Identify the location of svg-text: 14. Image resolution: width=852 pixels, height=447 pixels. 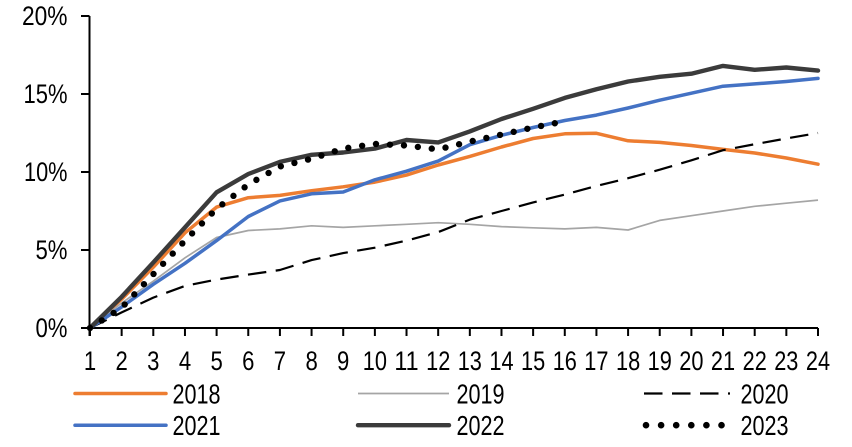
(501, 361).